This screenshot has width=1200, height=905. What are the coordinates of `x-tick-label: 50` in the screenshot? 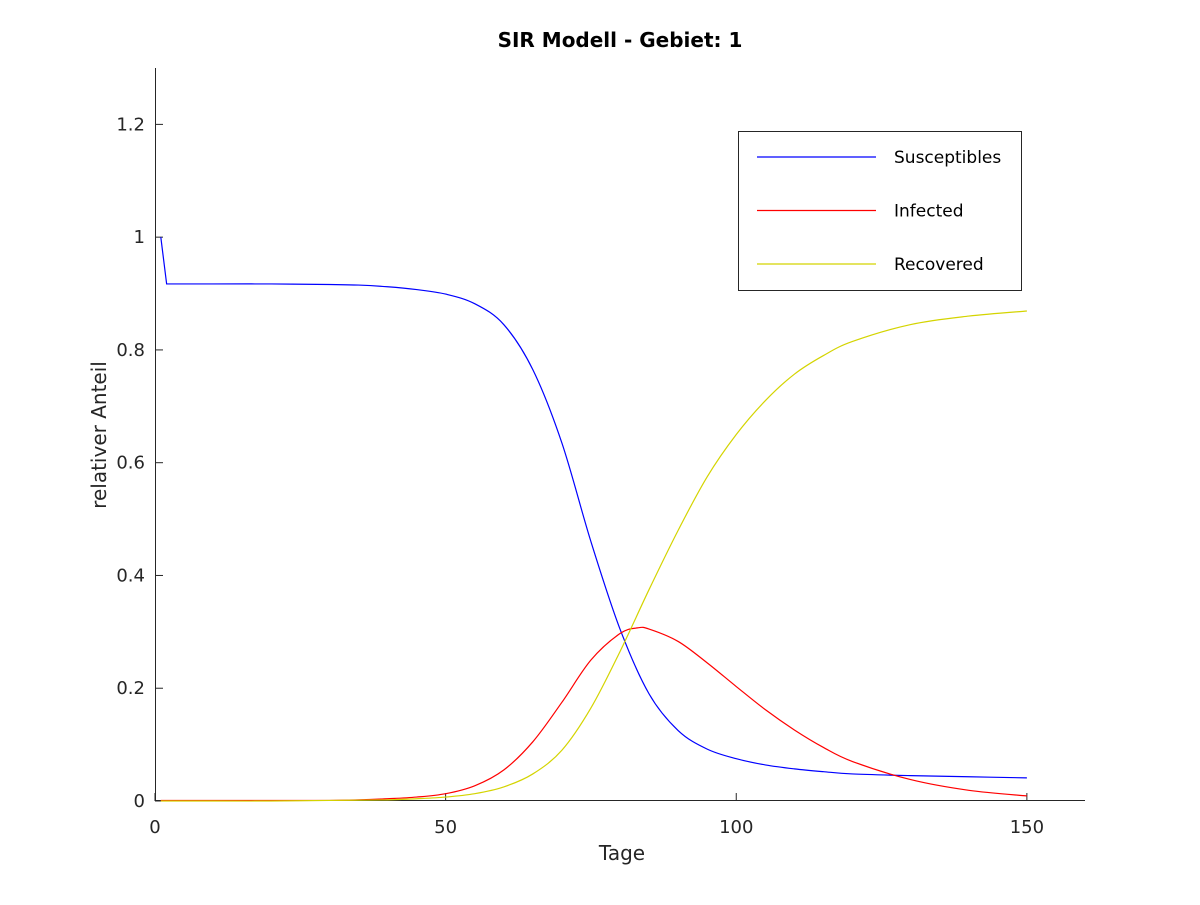 It's located at (445, 827).